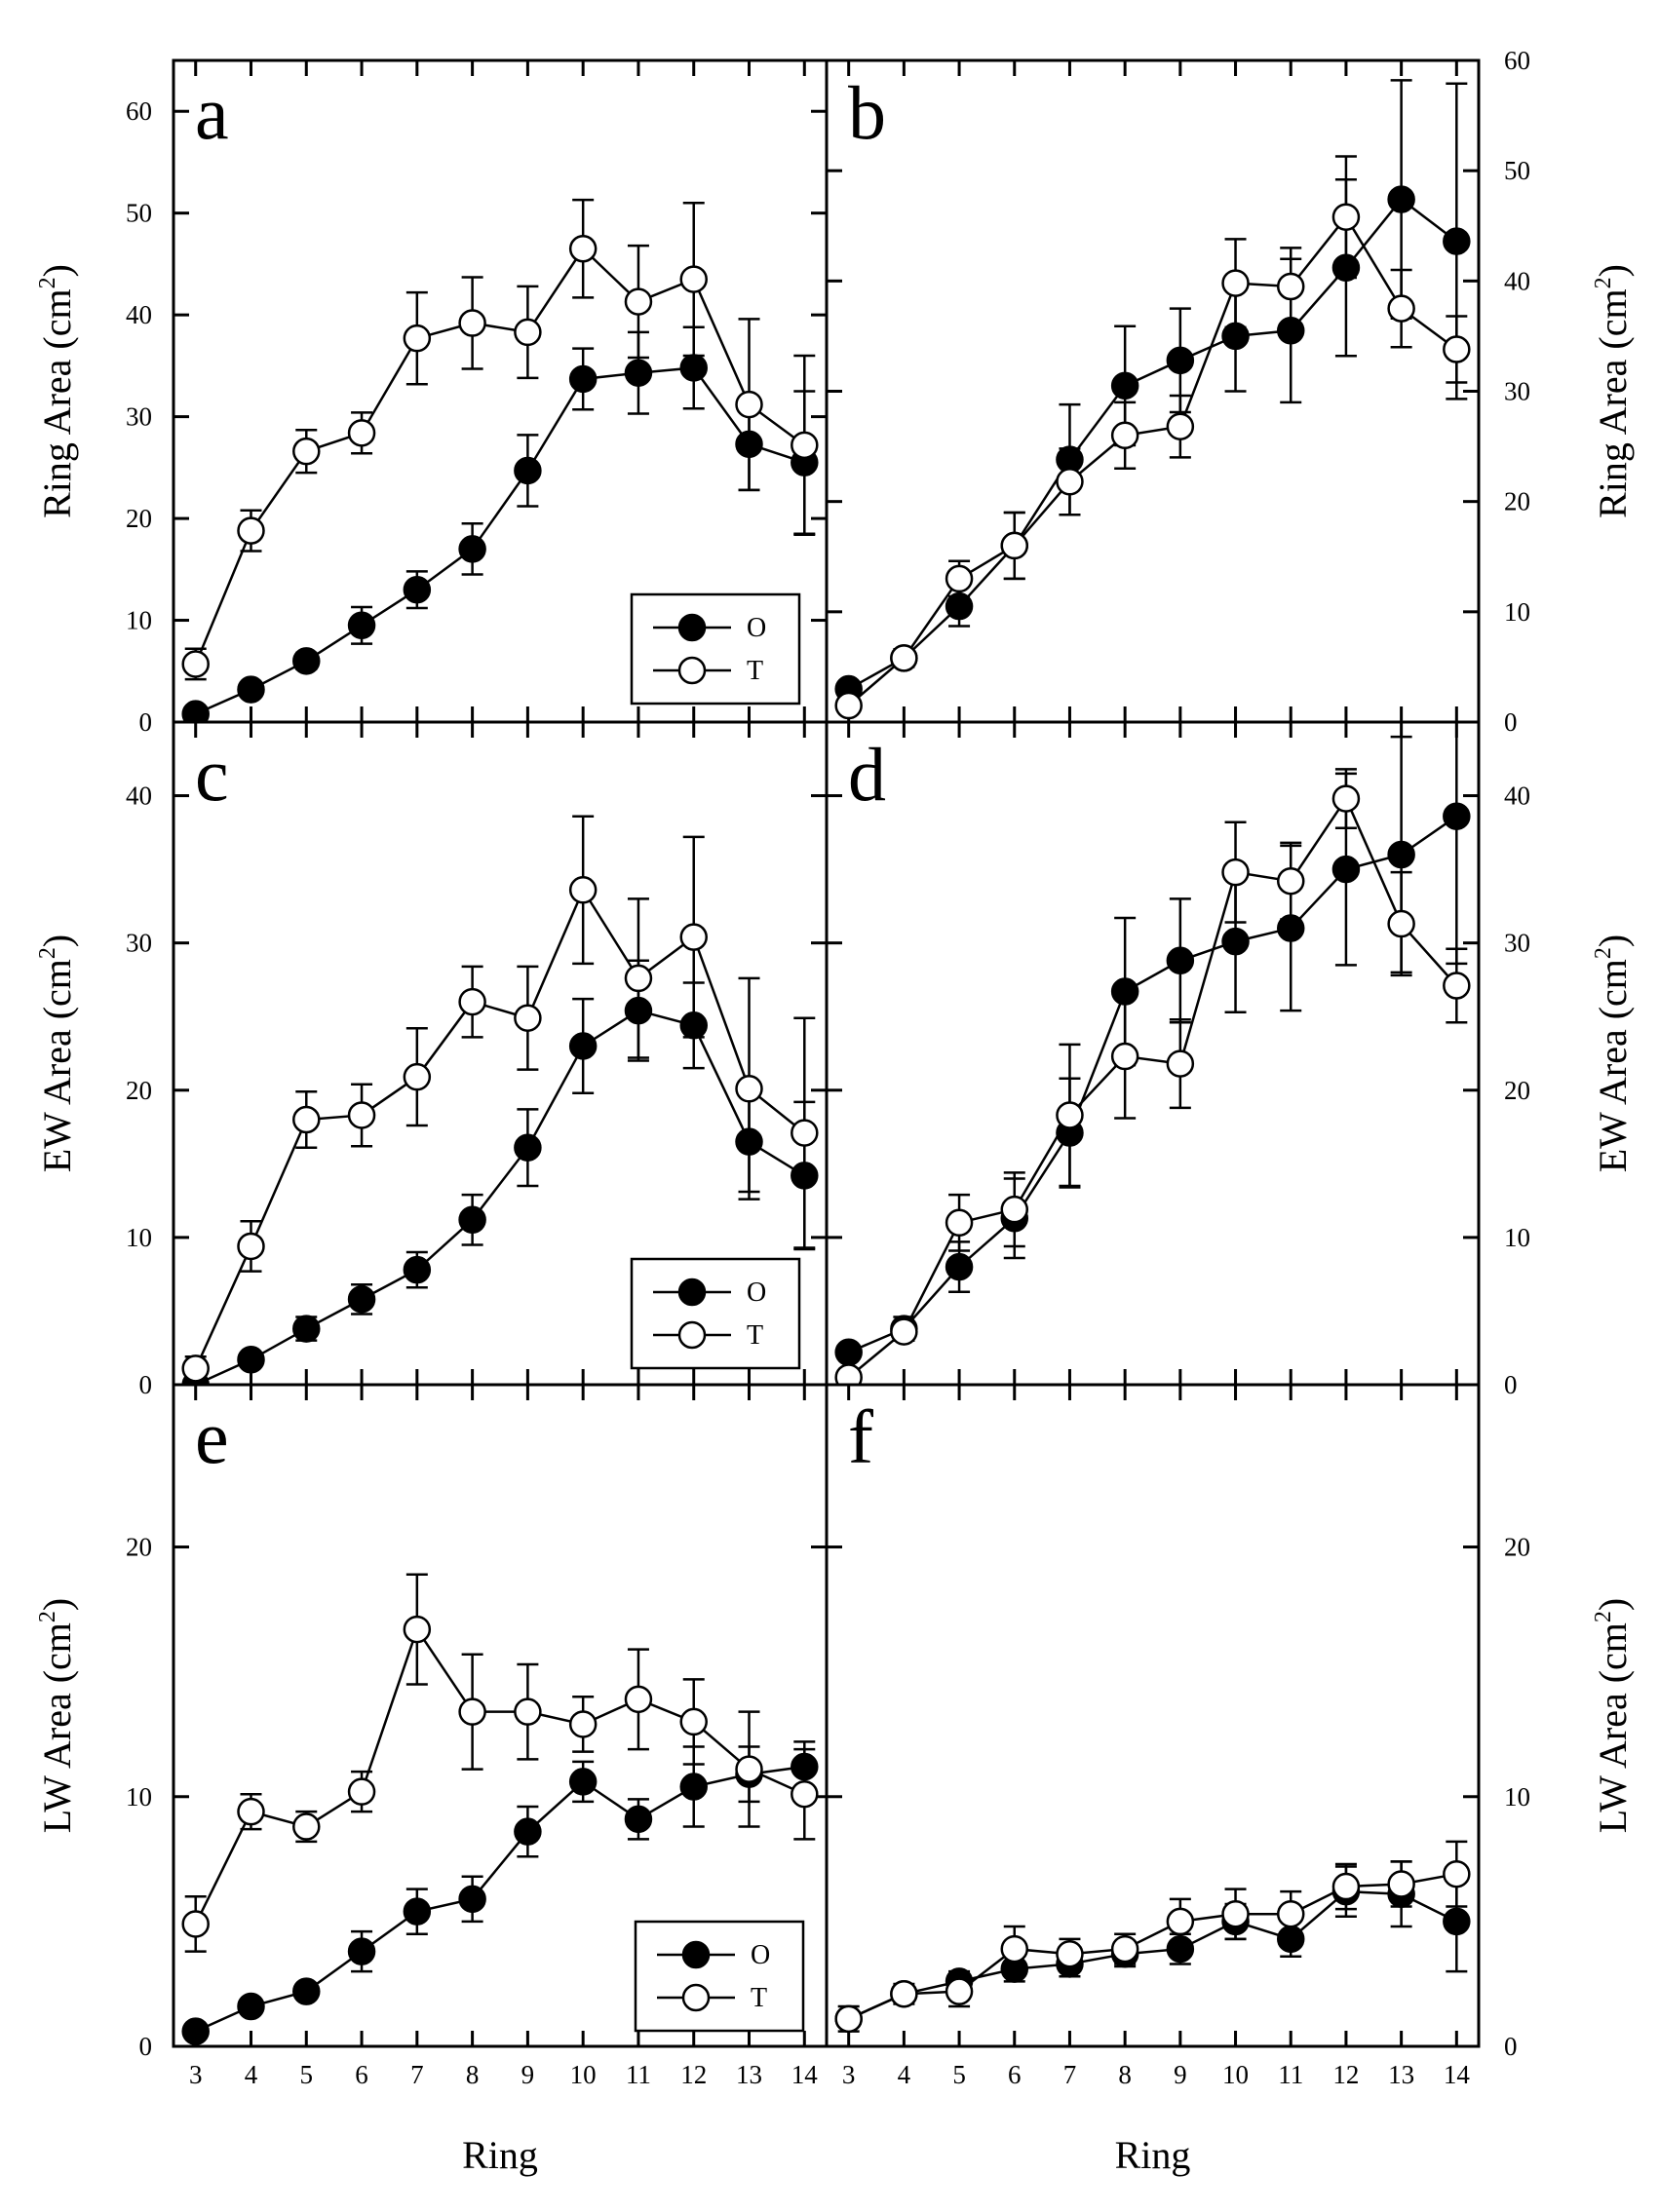 The height and width of the screenshot is (2212, 1659). I want to click on panel-d: 0 10 20 30 40 EW Area (cm2) d, so click(1230, 1059).